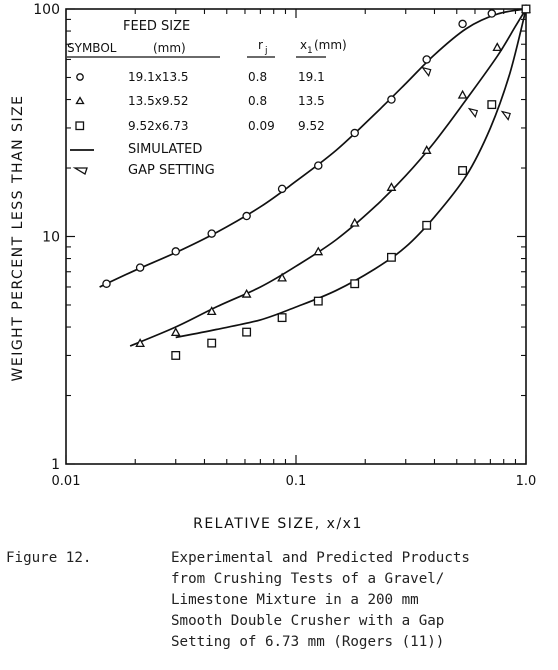 This screenshot has width=558, height=670. Describe the element at coordinates (308, 621) in the screenshot. I see `caption-line: Smooth Double Crusher with a Gap` at that location.